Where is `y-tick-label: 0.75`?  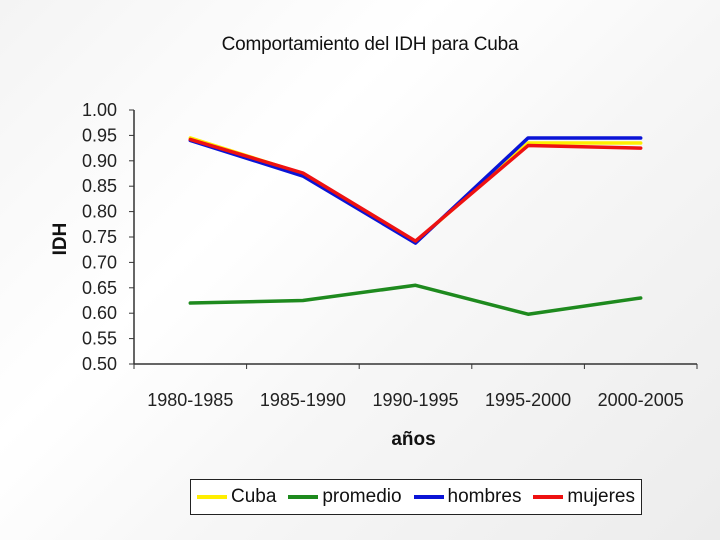 y-tick-label: 0.75 is located at coordinates (99, 237).